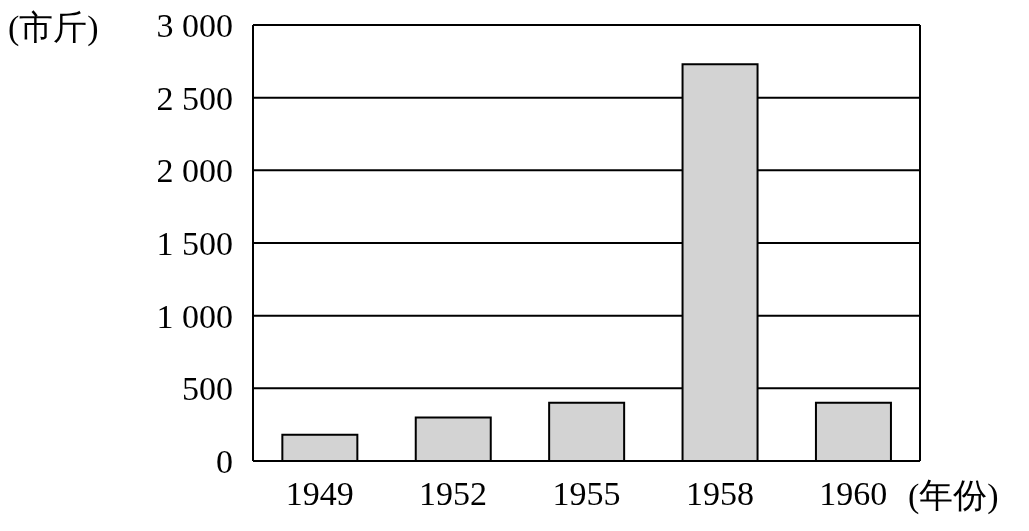  I want to click on y-tick-label: 0, so click(224, 462).